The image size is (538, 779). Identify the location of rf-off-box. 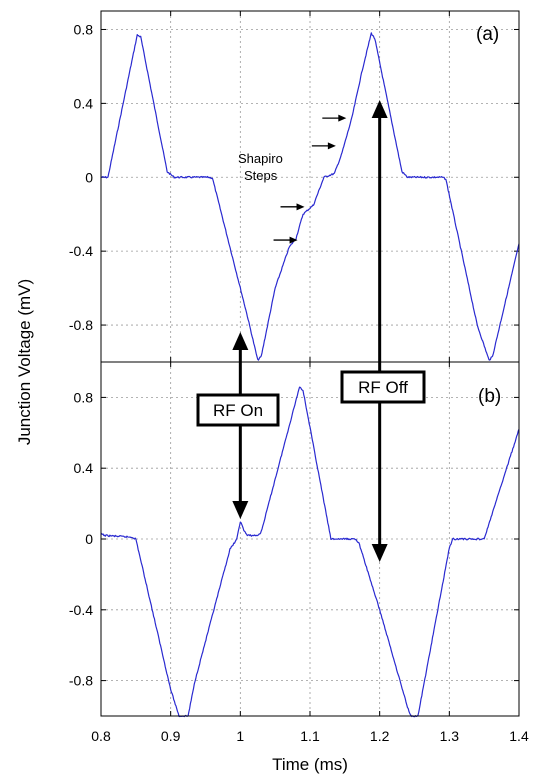
(383, 387).